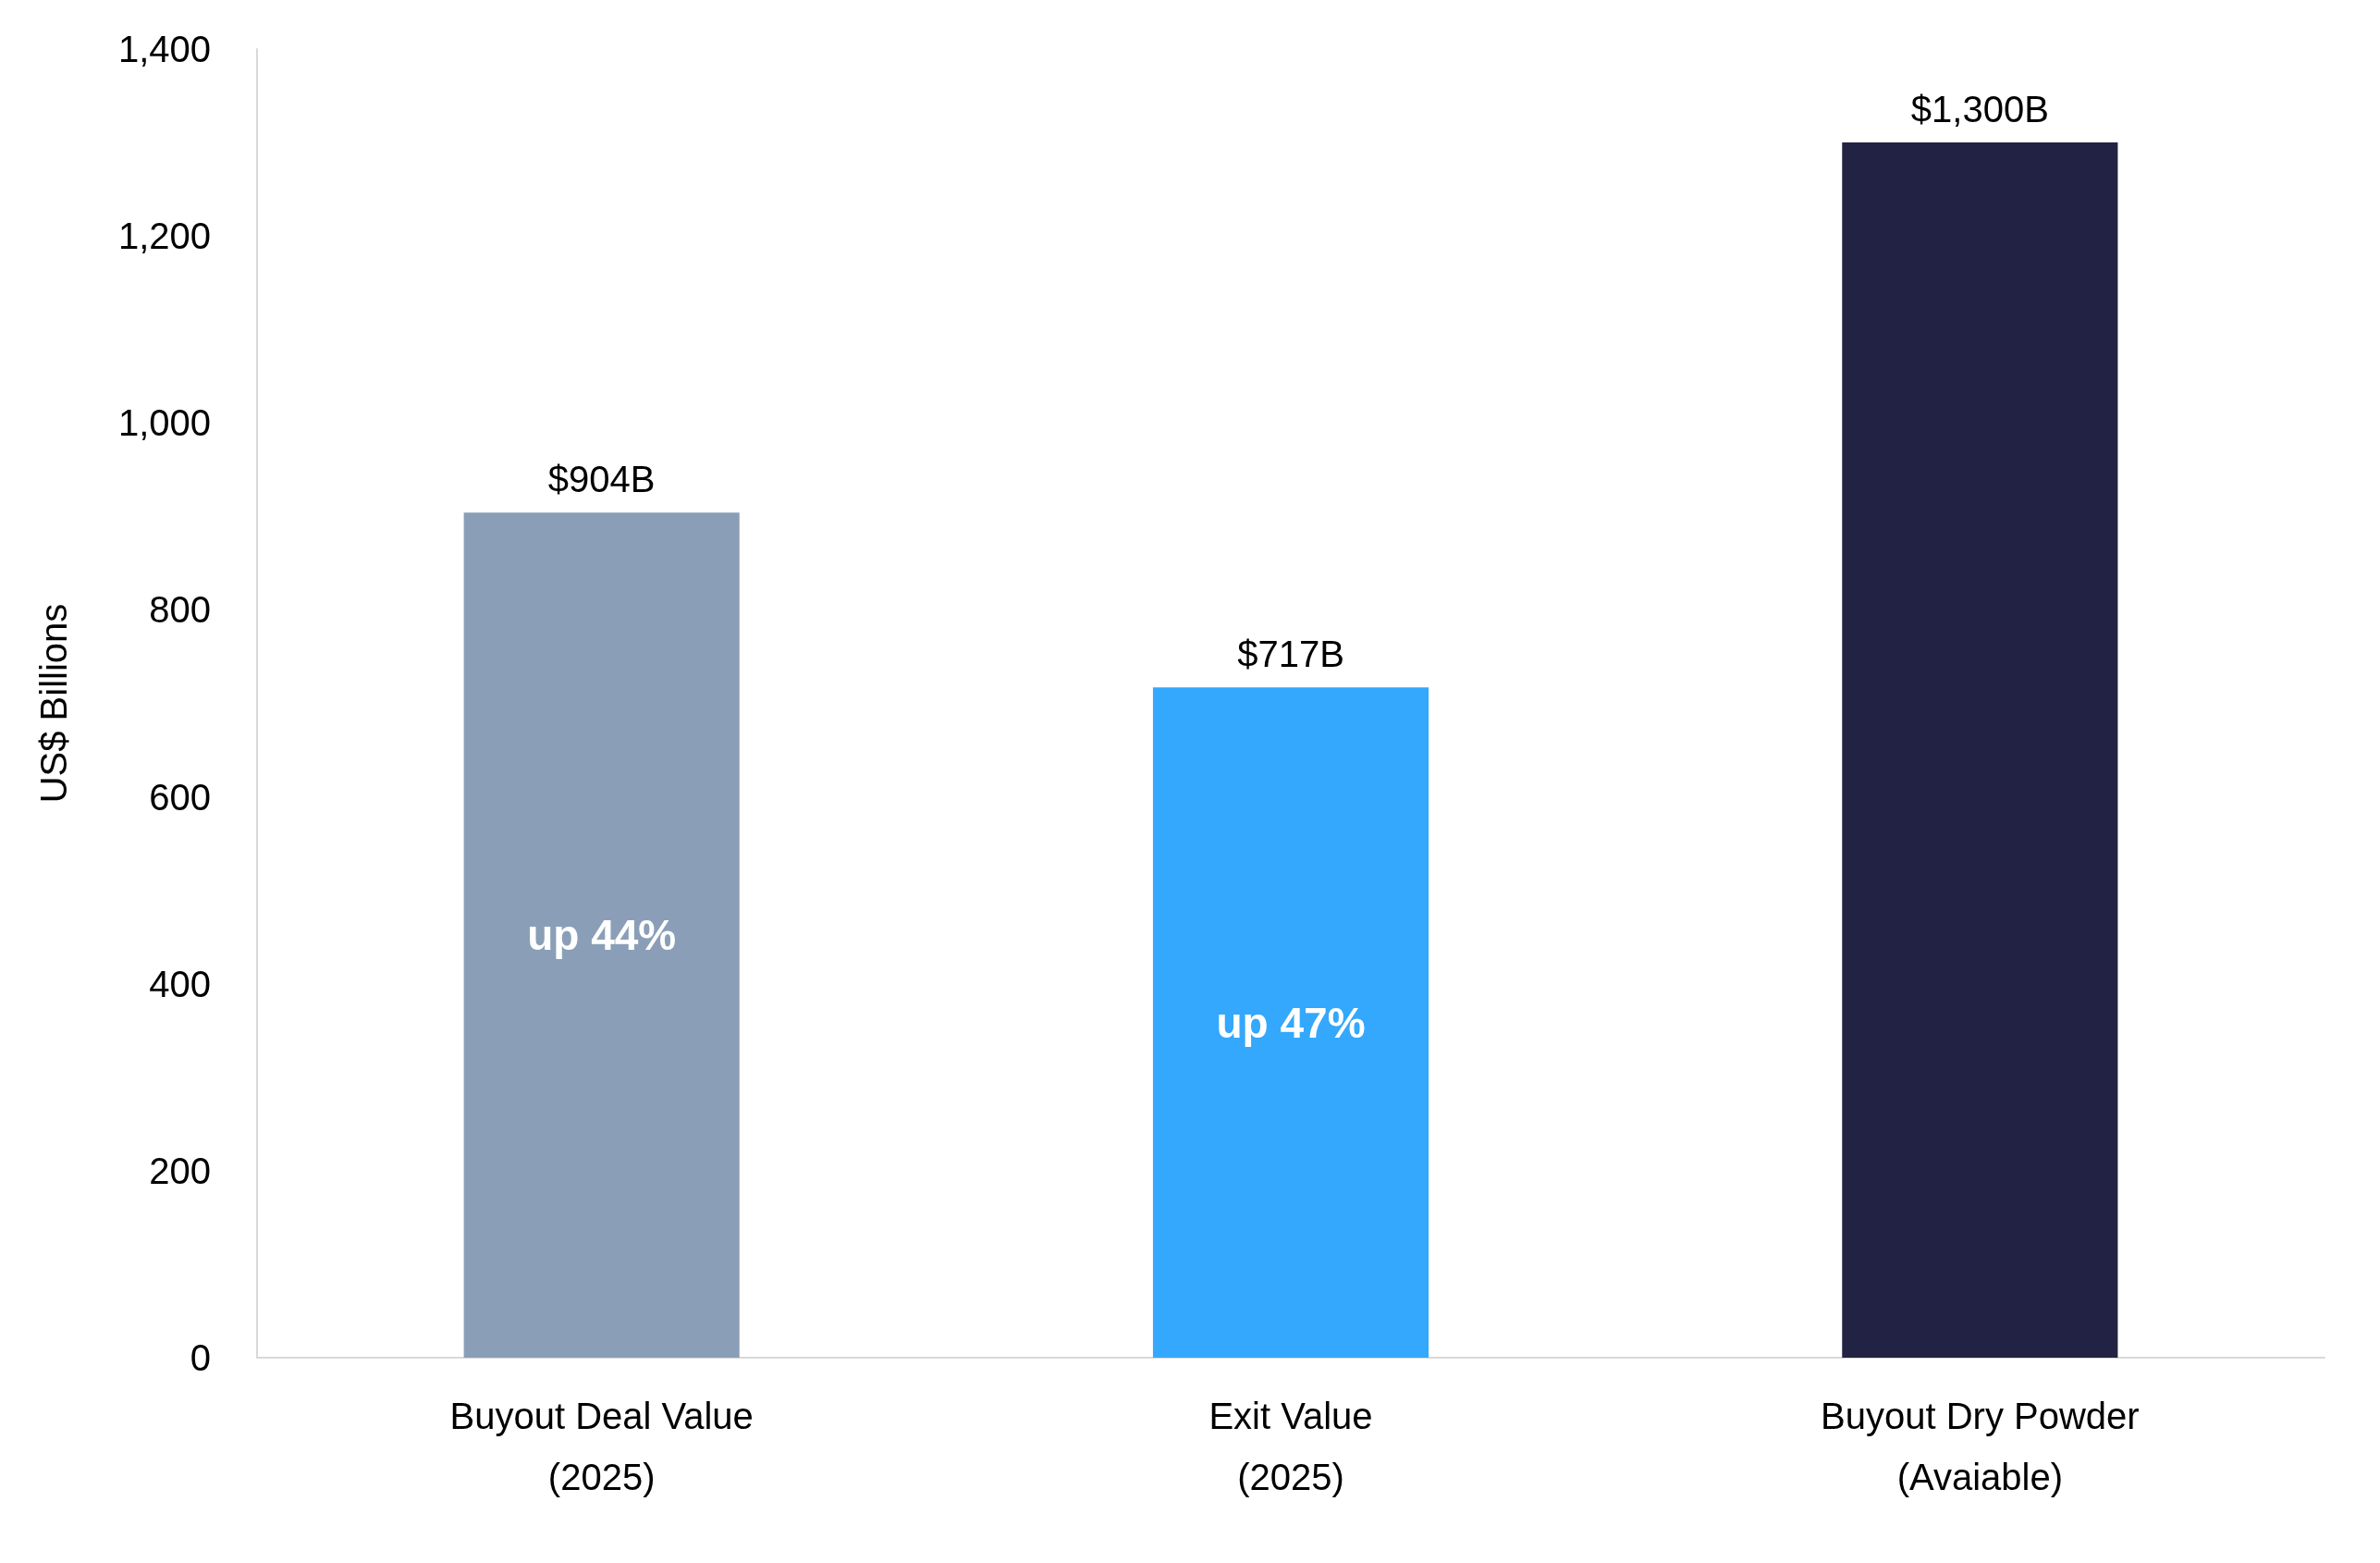 The image size is (2380, 1563). Describe the element at coordinates (601, 1446) in the screenshot. I see `x-tick-label: Buyout Deal Value (2025)` at that location.